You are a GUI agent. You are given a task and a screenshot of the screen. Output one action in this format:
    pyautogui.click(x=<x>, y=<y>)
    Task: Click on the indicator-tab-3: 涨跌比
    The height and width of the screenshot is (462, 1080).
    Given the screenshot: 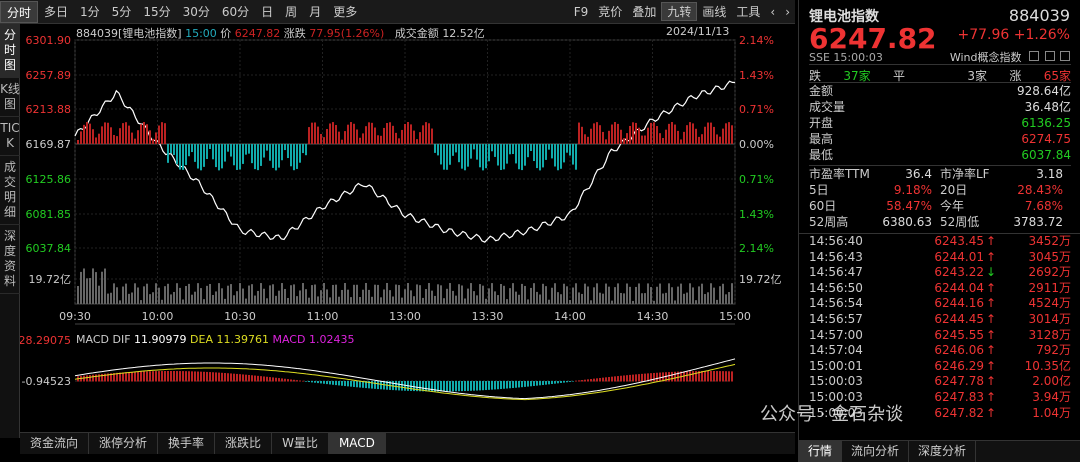 What is the action you would take?
    pyautogui.click(x=244, y=443)
    